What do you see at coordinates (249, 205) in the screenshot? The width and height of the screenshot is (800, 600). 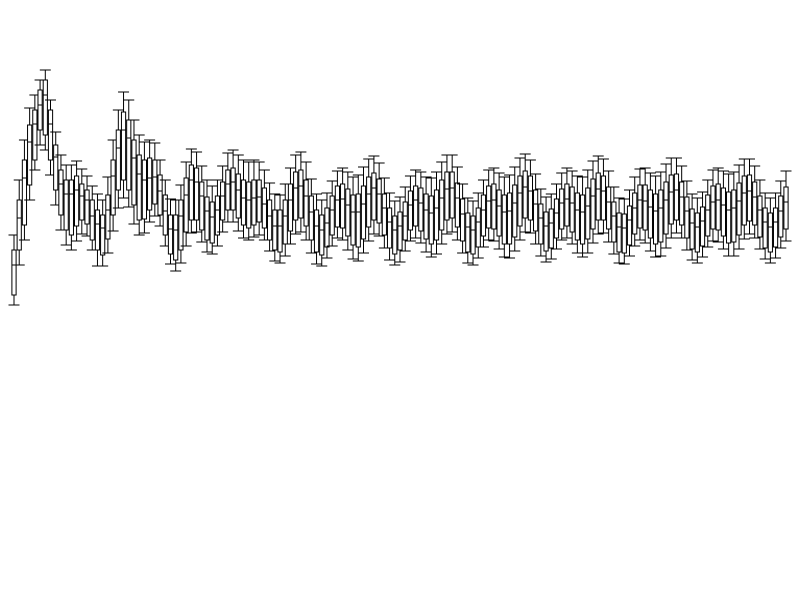 I see `box-45-iqr` at bounding box center [249, 205].